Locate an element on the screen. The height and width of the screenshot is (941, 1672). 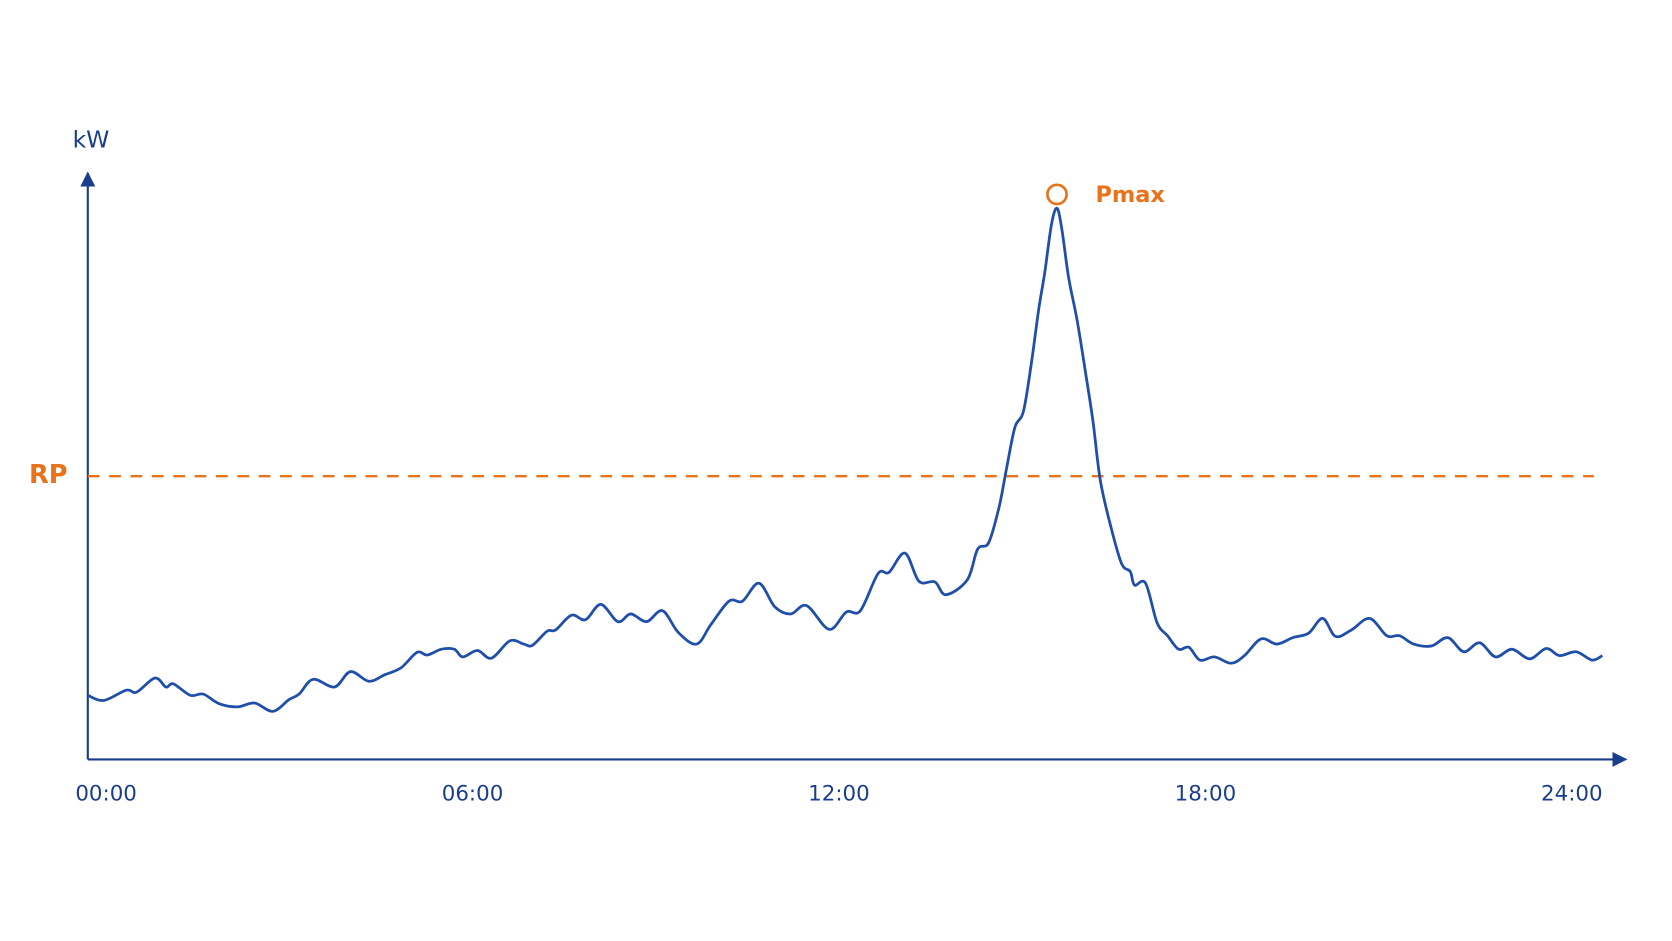
x-tick-label: 00:00 is located at coordinates (106, 794).